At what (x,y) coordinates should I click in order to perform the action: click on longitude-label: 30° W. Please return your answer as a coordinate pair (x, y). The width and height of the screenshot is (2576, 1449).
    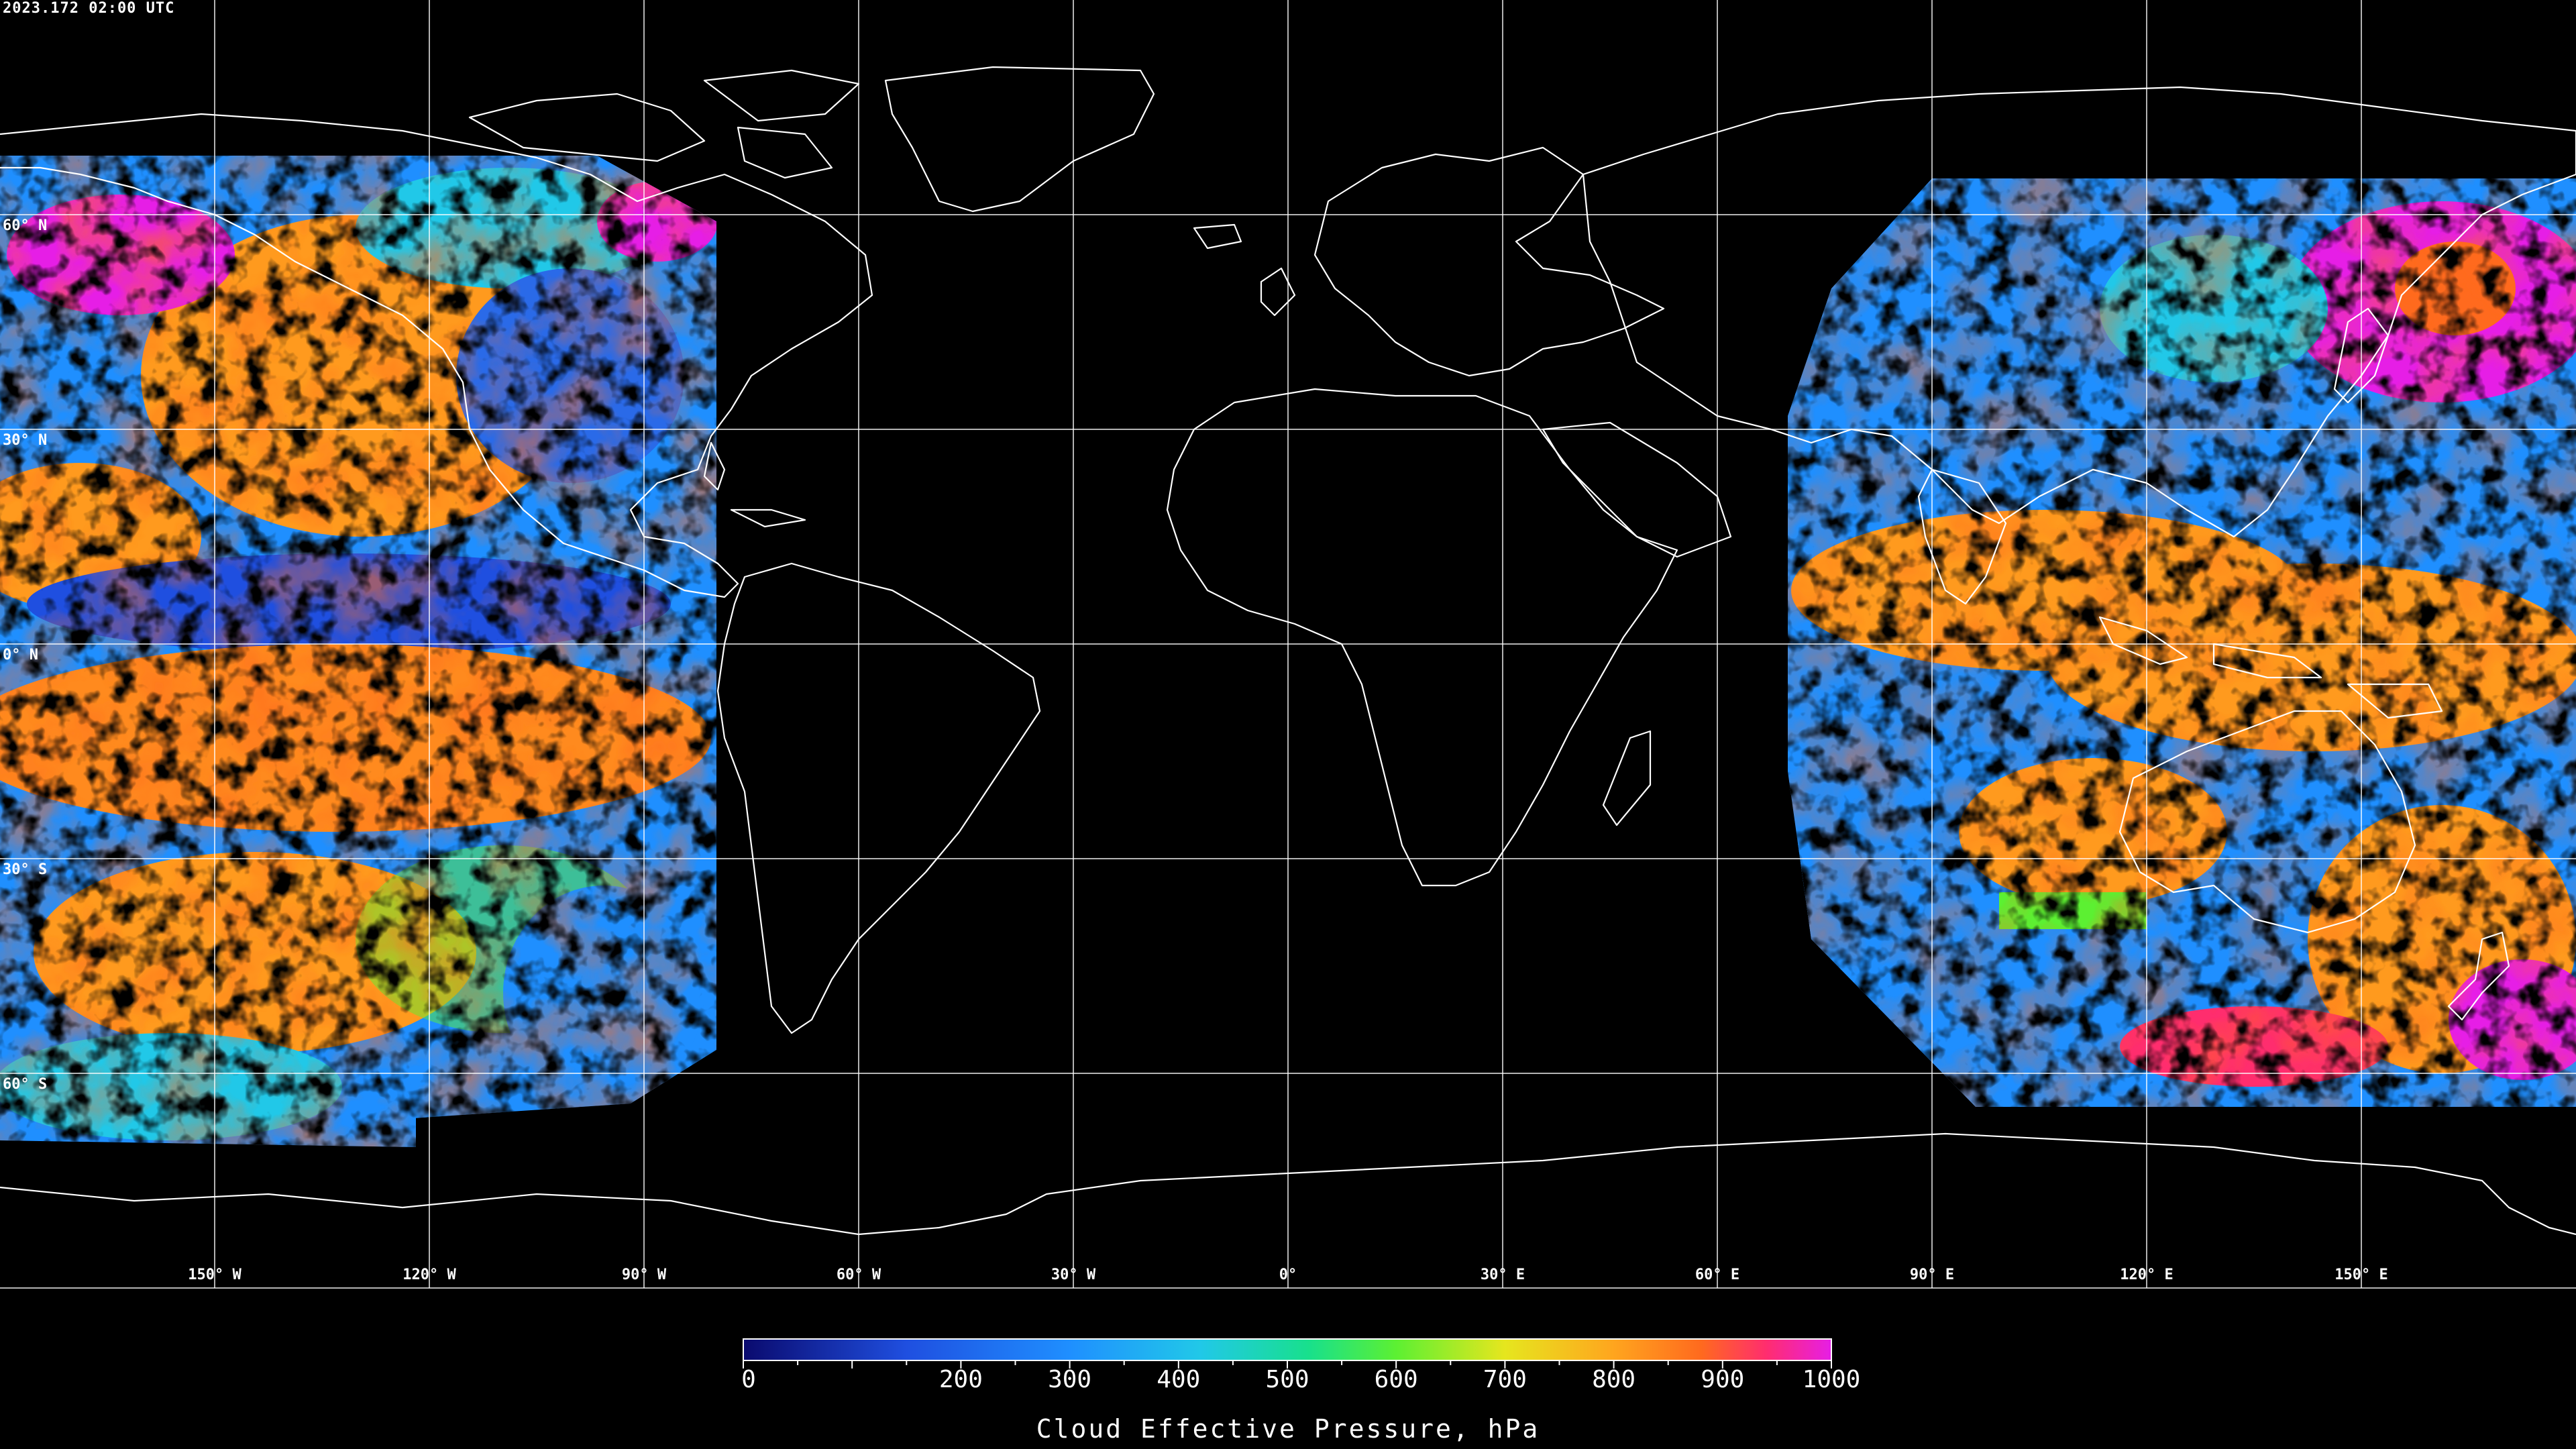
    Looking at the image, I should click on (1073, 1275).